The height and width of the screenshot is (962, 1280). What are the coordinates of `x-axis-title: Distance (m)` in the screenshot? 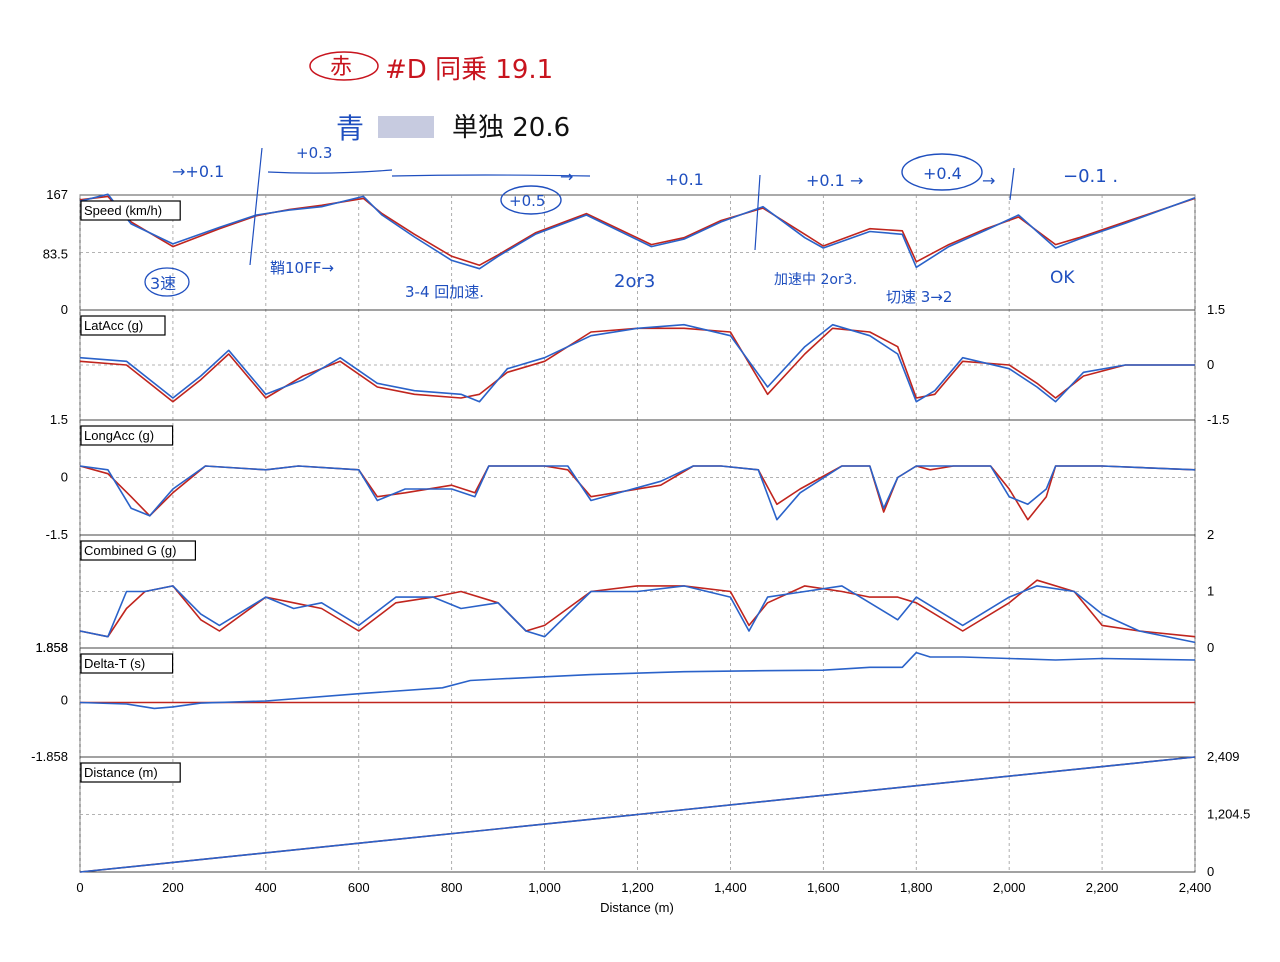 It's located at (637, 907).